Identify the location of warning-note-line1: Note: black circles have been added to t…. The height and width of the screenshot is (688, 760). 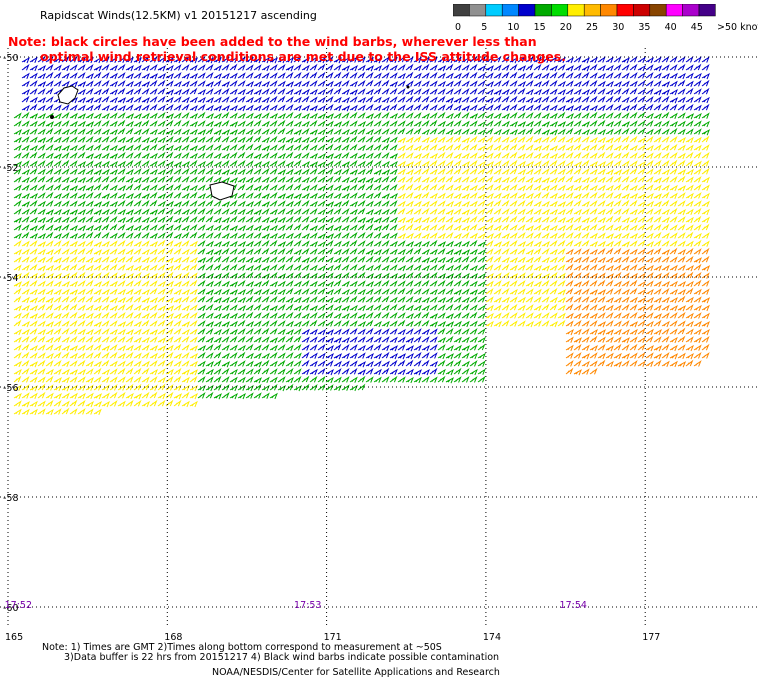
(272, 41).